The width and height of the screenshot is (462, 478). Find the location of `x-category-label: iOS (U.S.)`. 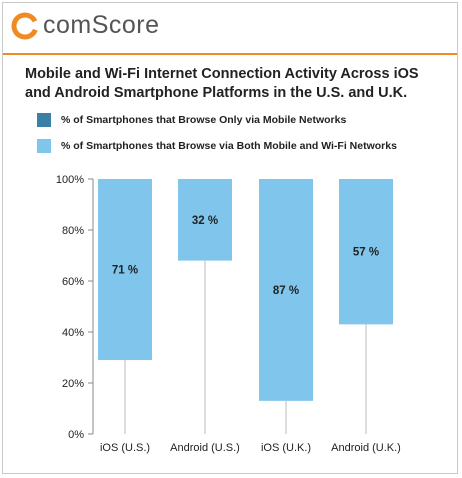

x-category-label: iOS (U.S.) is located at coordinates (125, 448).